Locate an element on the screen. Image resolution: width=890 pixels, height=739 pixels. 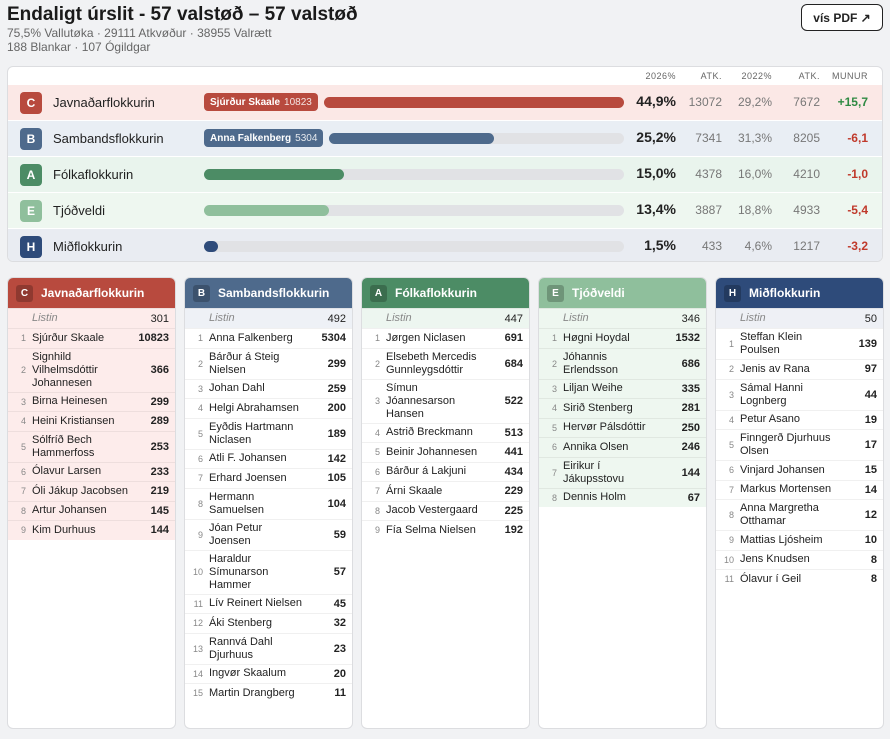
candidate-name: Helgi Abrahamsen is located at coordinates (254, 407).